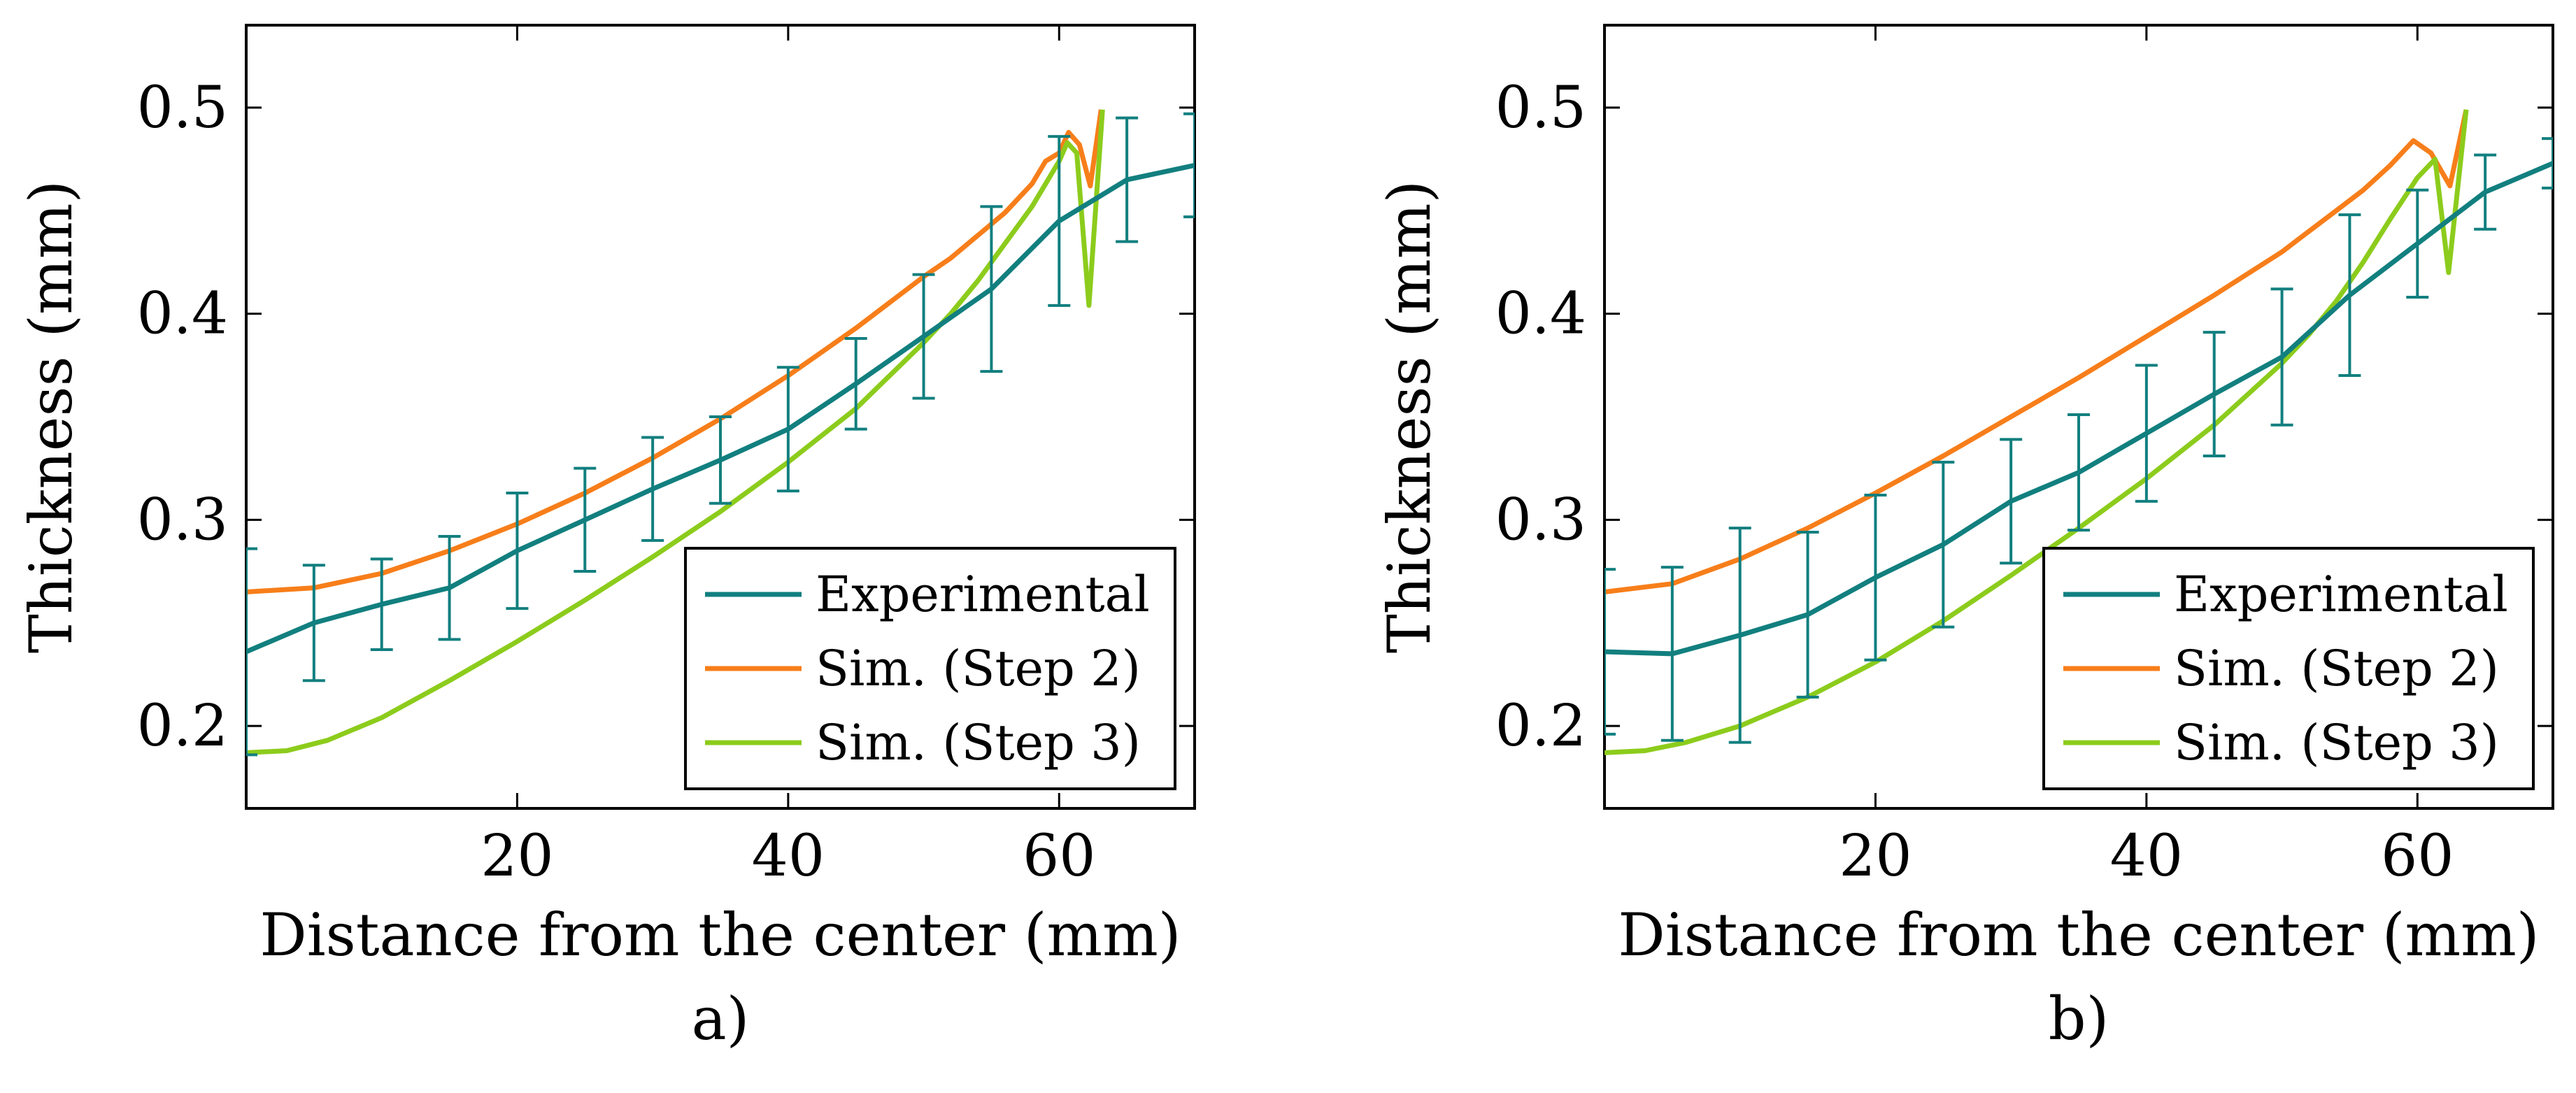 This screenshot has width=2576, height=1093. Describe the element at coordinates (2079, 1019) in the screenshot. I see `panel-label: b)` at that location.